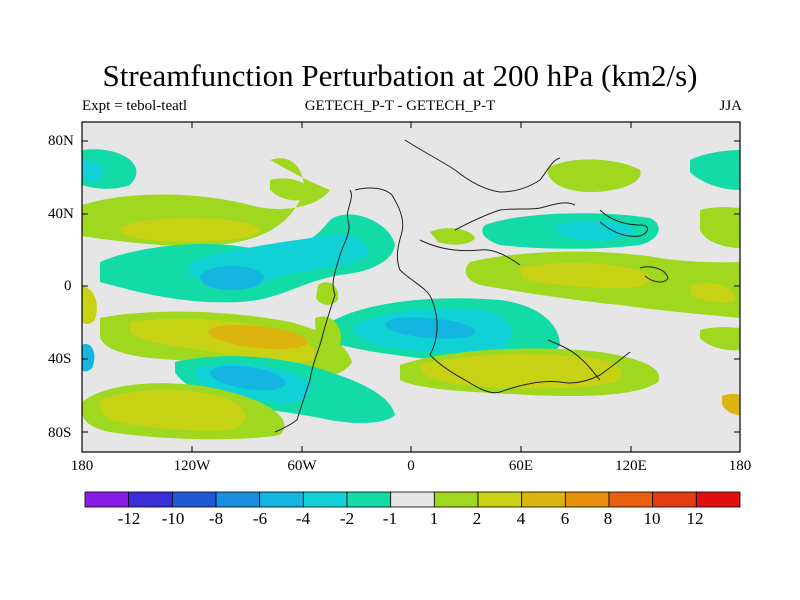 The image size is (800, 600). I want to click on colorbar-label: -2, so click(347, 518).